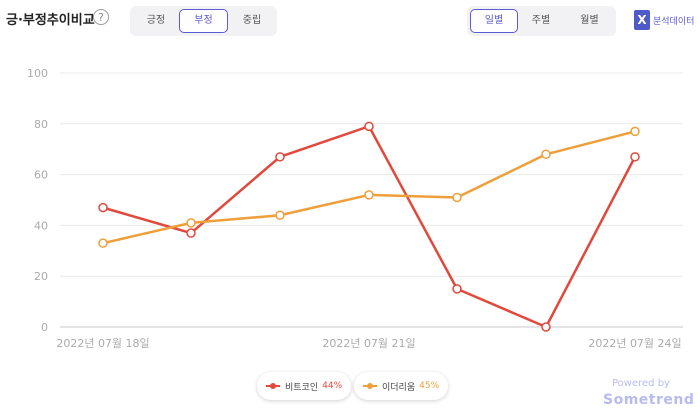 The image size is (700, 420). What do you see at coordinates (41, 124) in the screenshot?
I see `y-tick-label: 80` at bounding box center [41, 124].